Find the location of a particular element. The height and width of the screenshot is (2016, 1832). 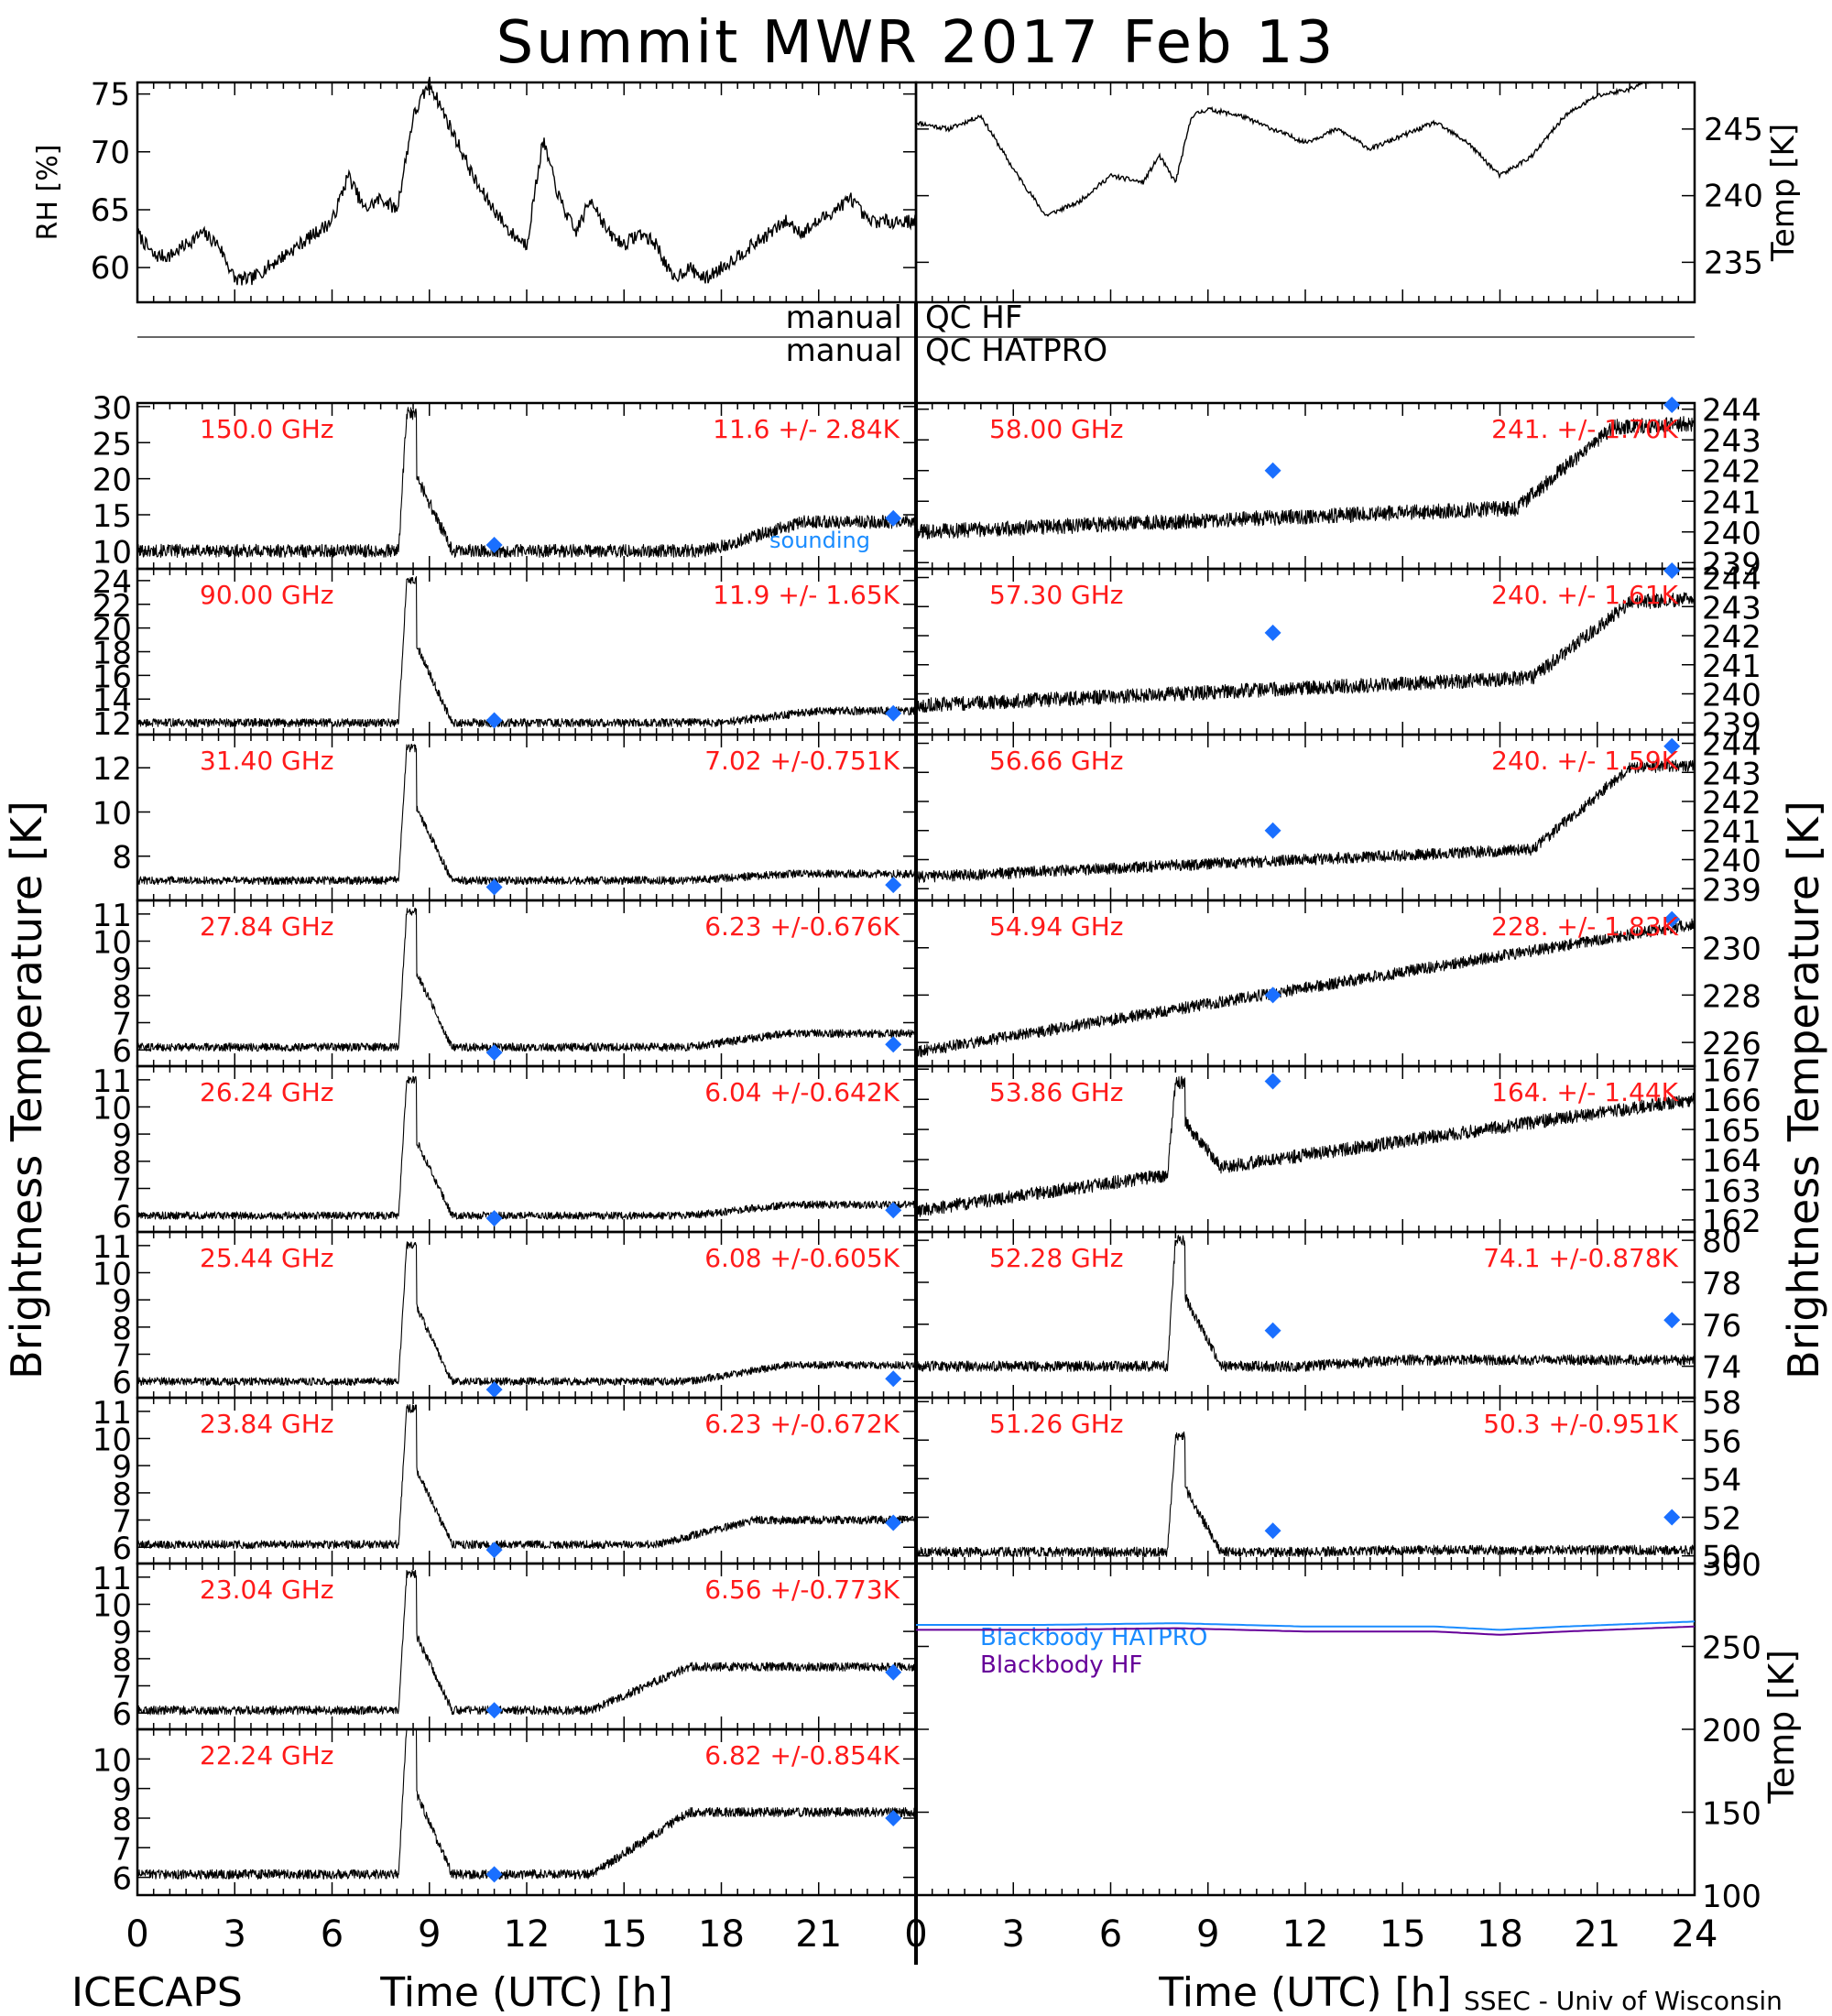

blackbody-panel-frame is located at coordinates (1305, 1729).